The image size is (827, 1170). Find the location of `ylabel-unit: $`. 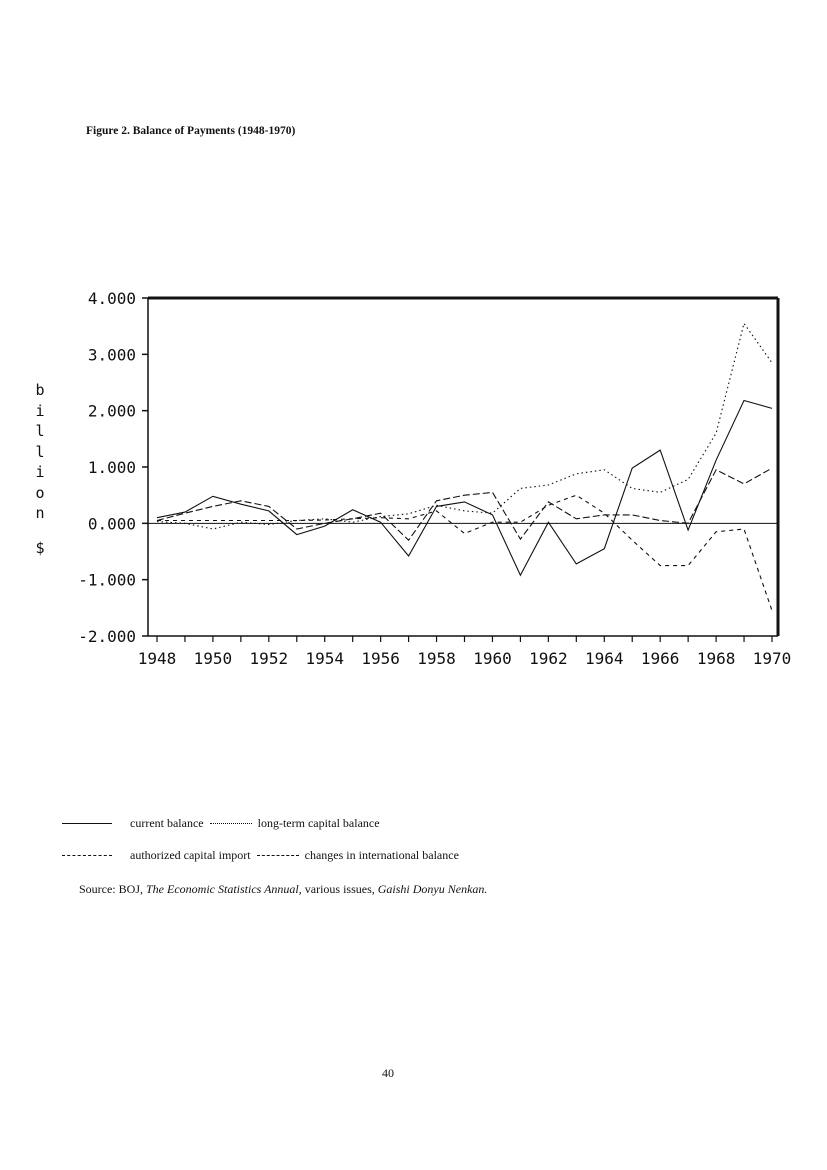

ylabel-unit: $ is located at coordinates (40, 547).